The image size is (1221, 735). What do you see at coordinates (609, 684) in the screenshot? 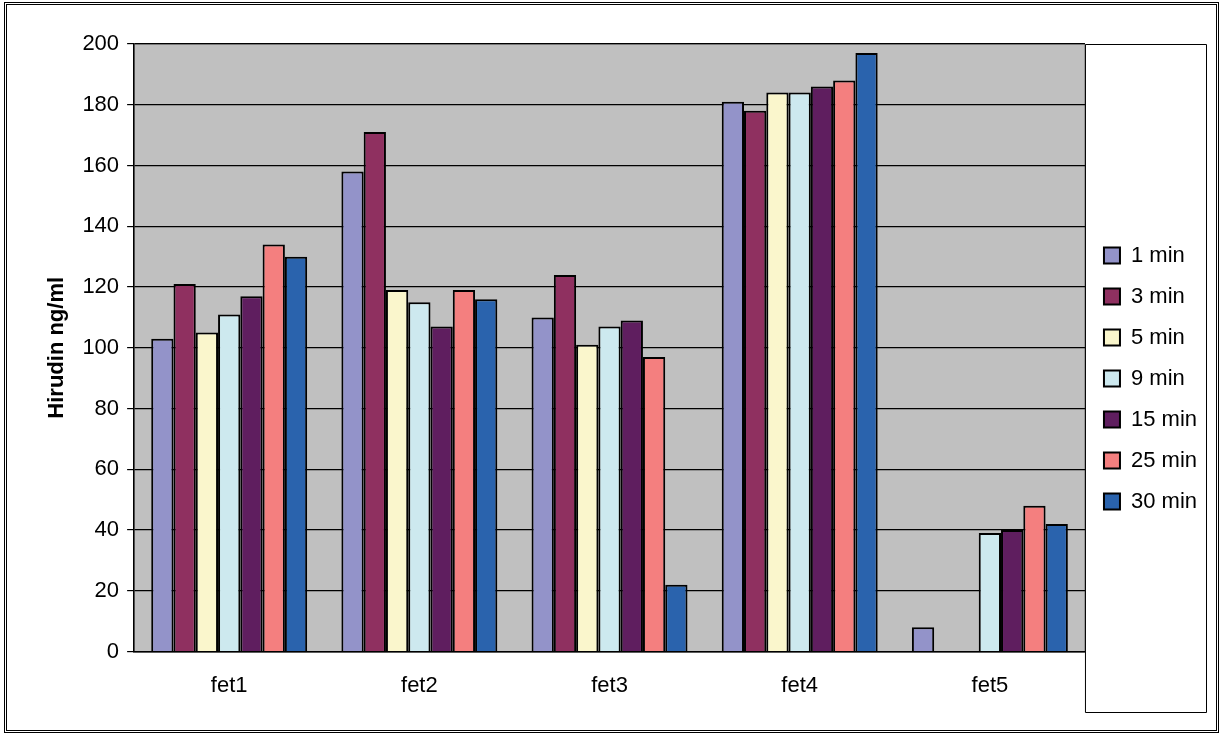
I see `x-tick-label: fet3` at bounding box center [609, 684].